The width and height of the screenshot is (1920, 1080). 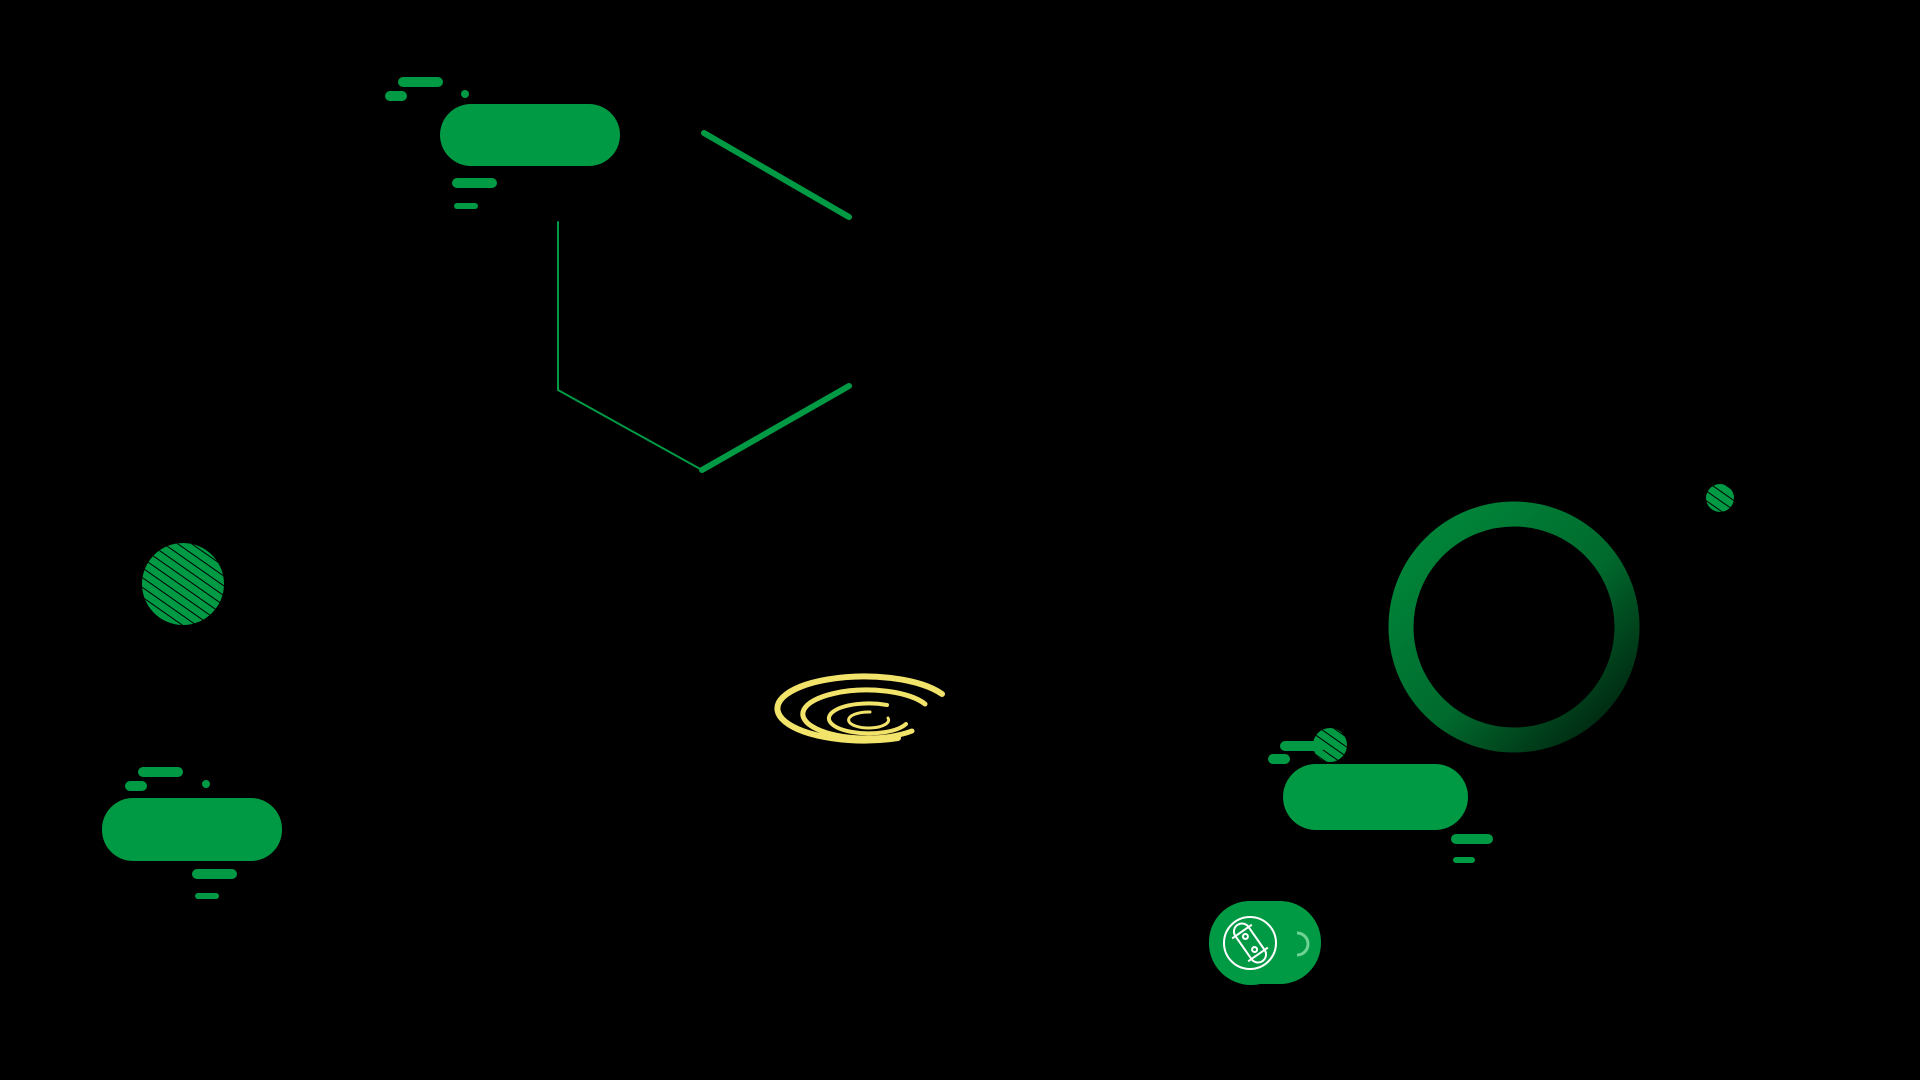 What do you see at coordinates (704, 301) in the screenshot?
I see `hexagon-outline-icon` at bounding box center [704, 301].